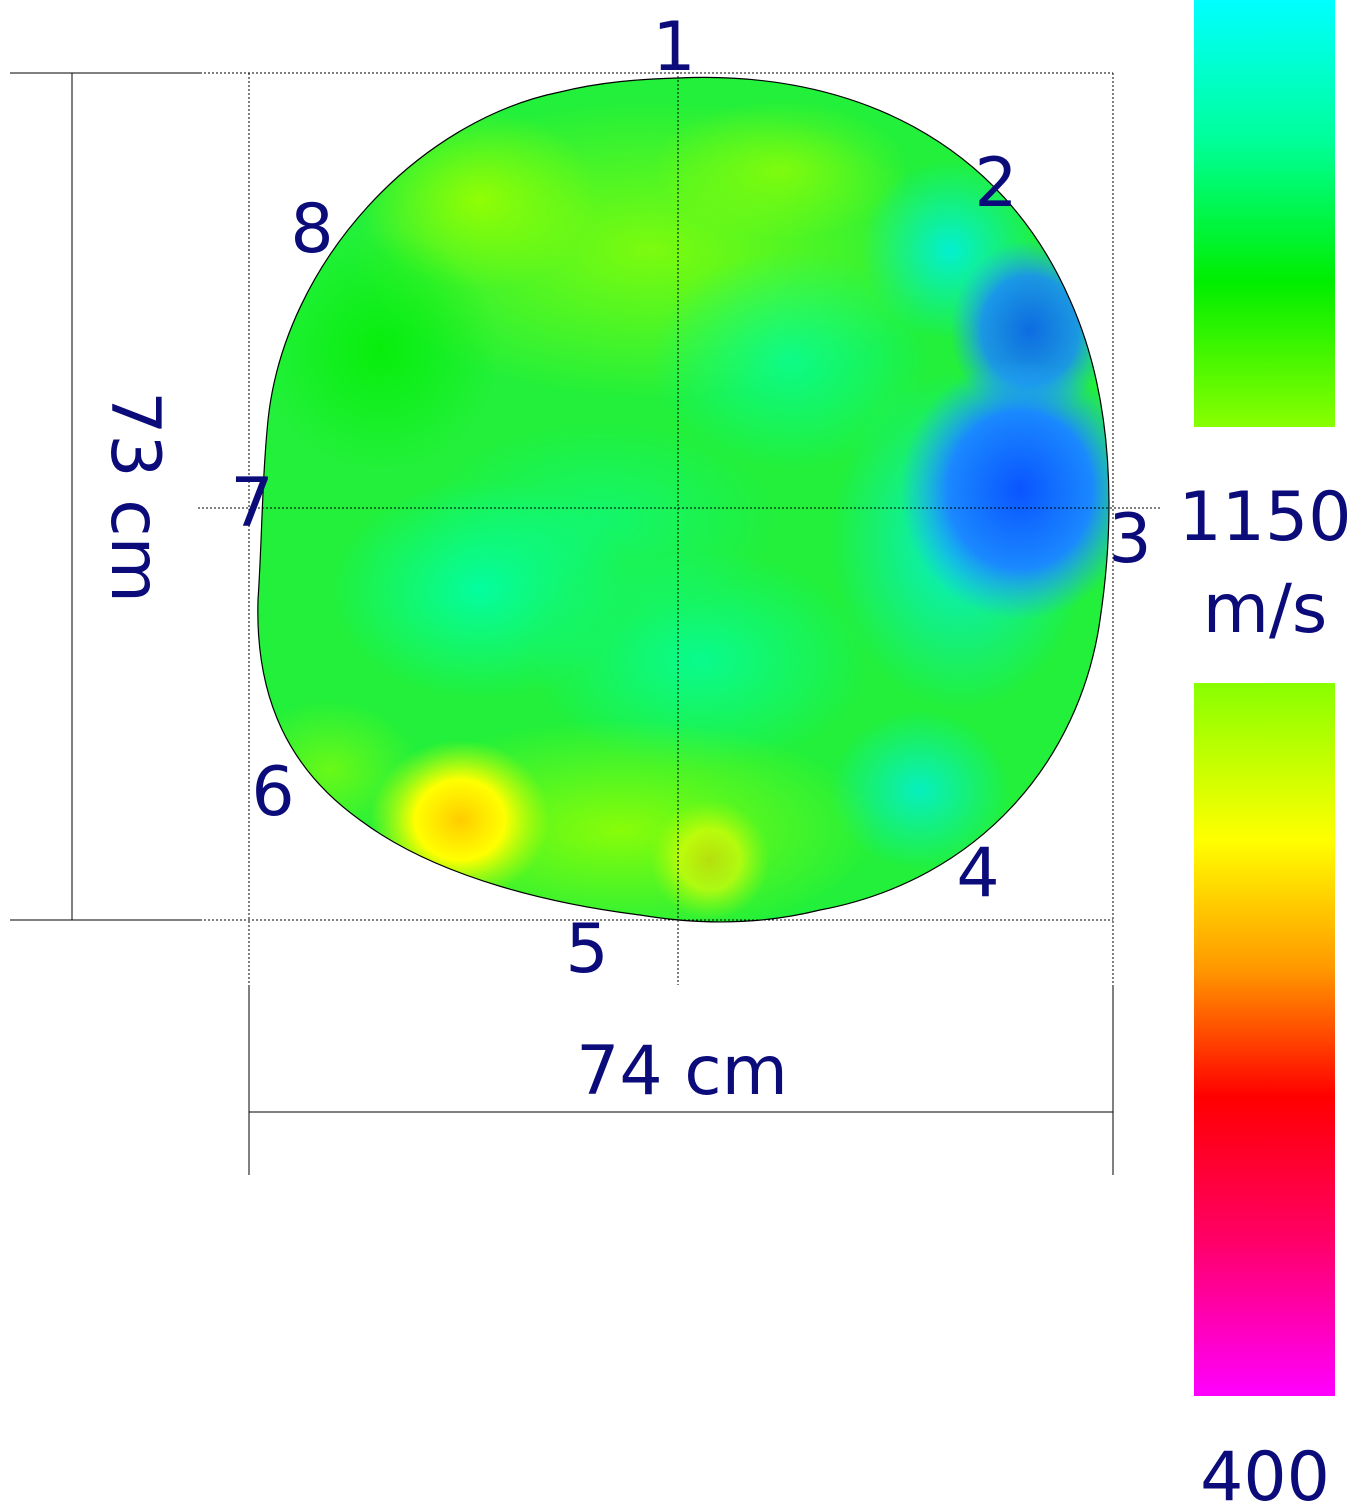 The width and height of the screenshot is (1350, 1510). I want to click on color-legend: 1150 m/s 400, so click(1264, 755).